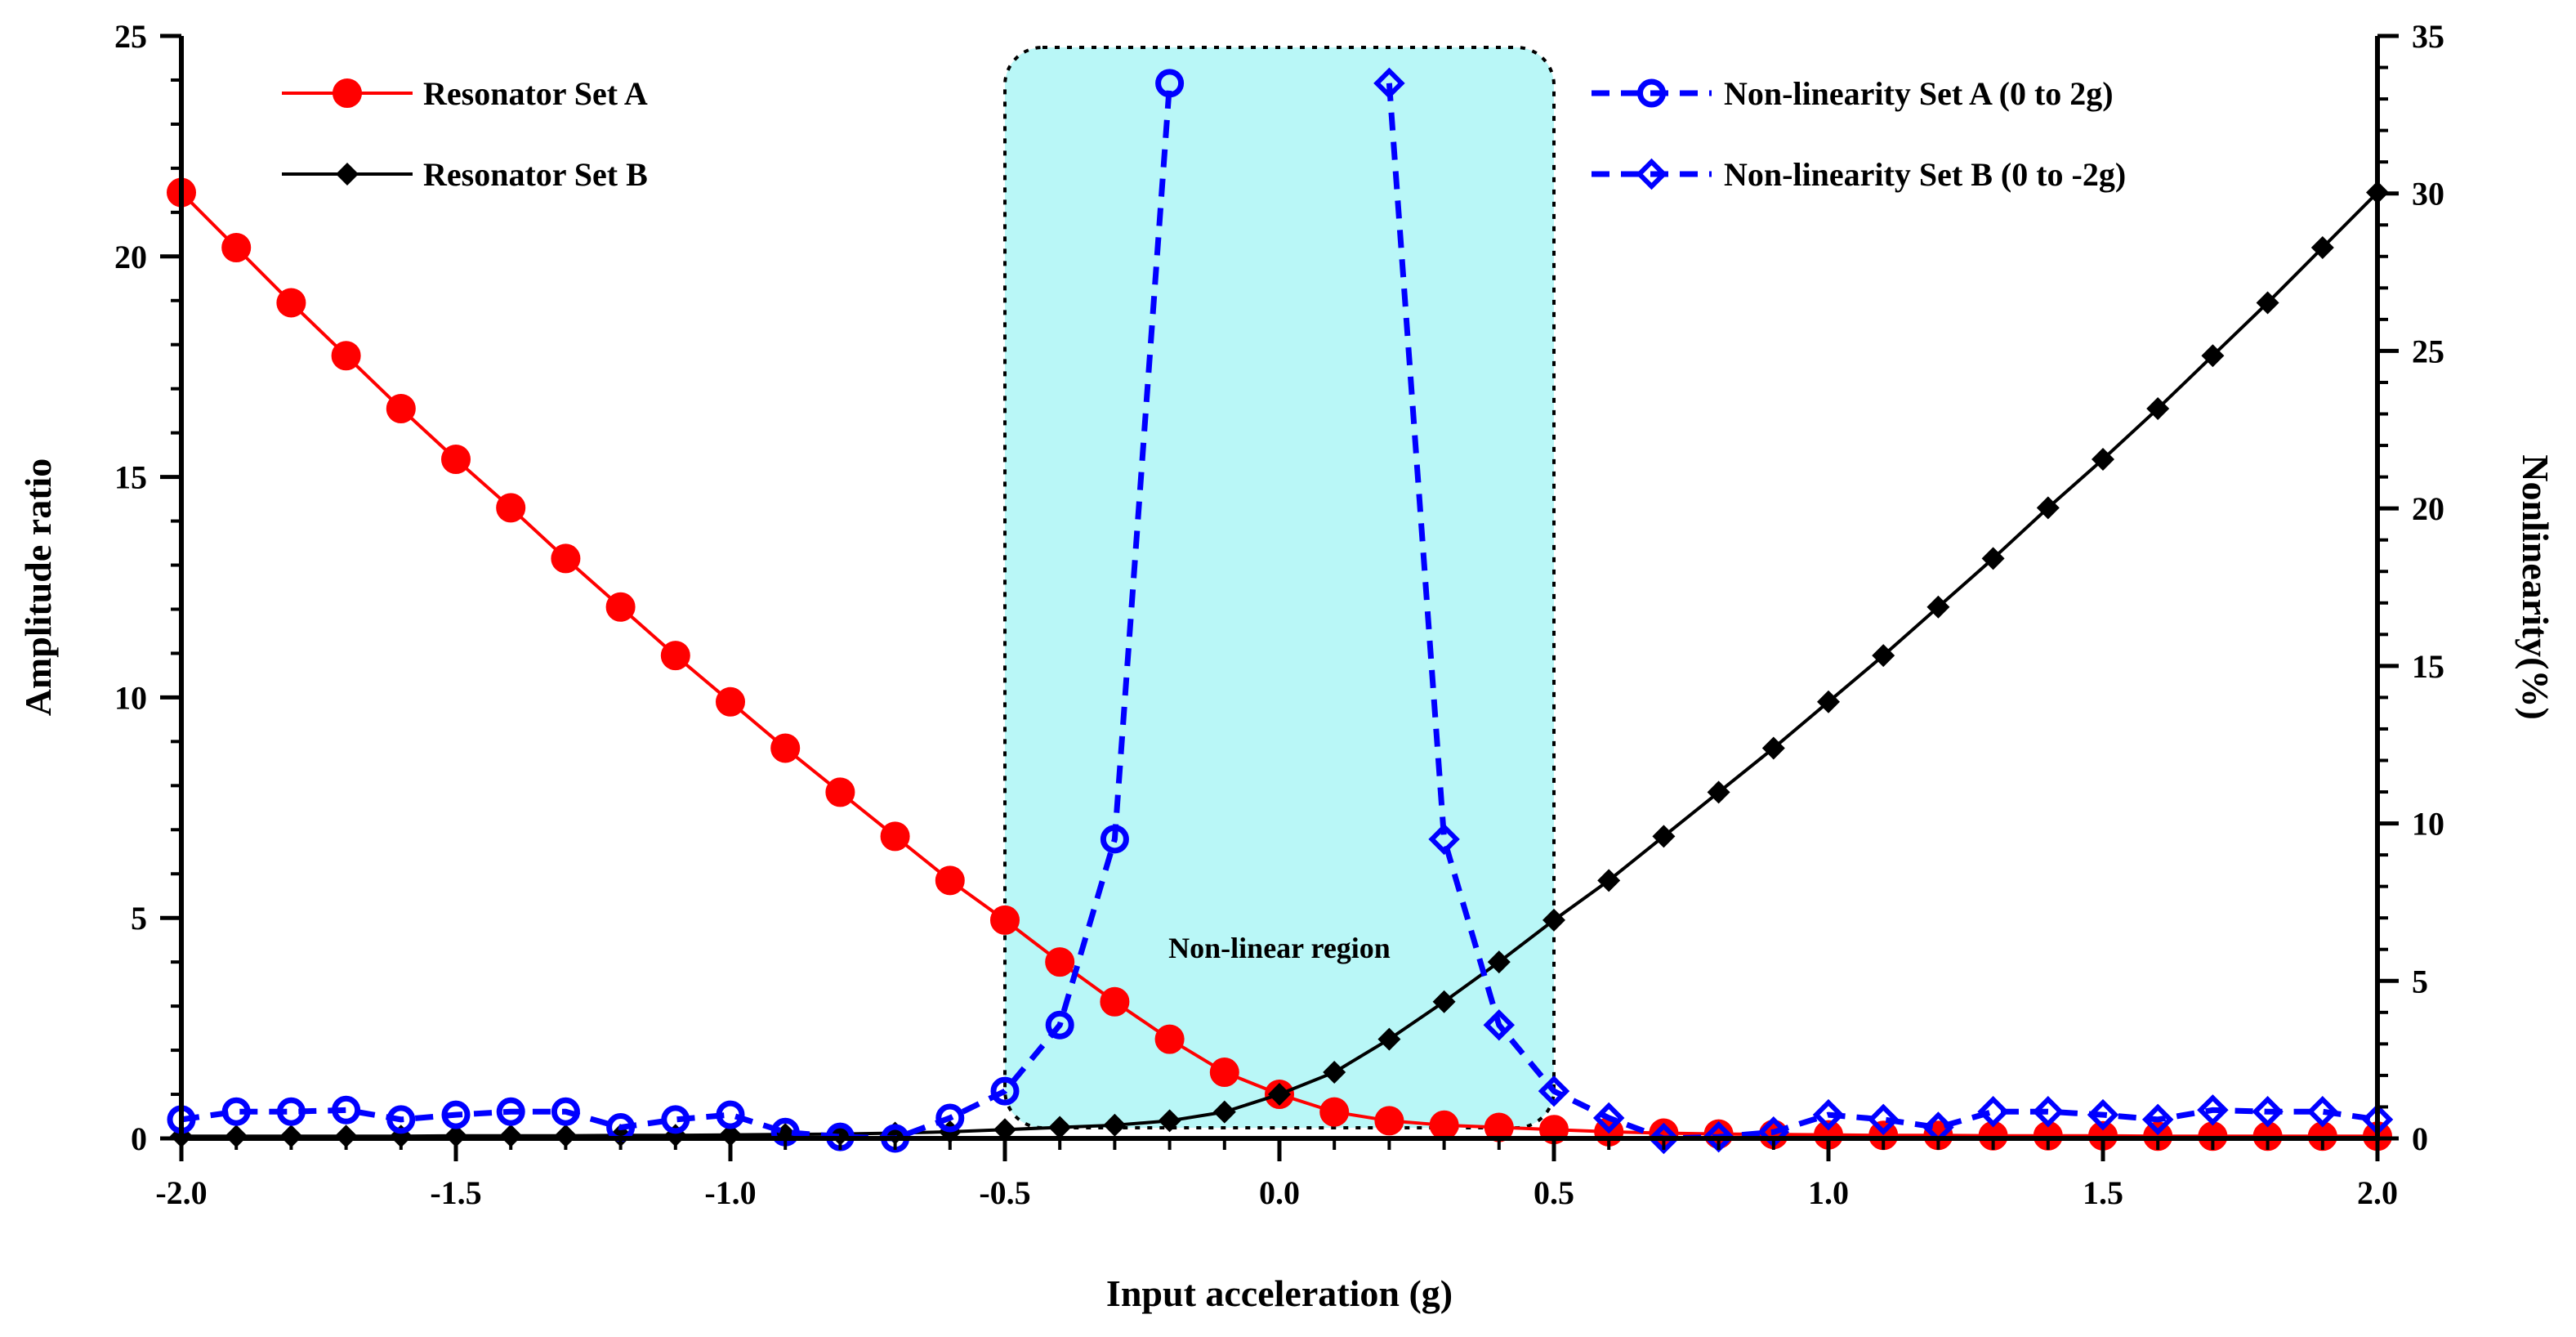  I want to click on y-tick-left-label-3: 15, so click(131, 477).